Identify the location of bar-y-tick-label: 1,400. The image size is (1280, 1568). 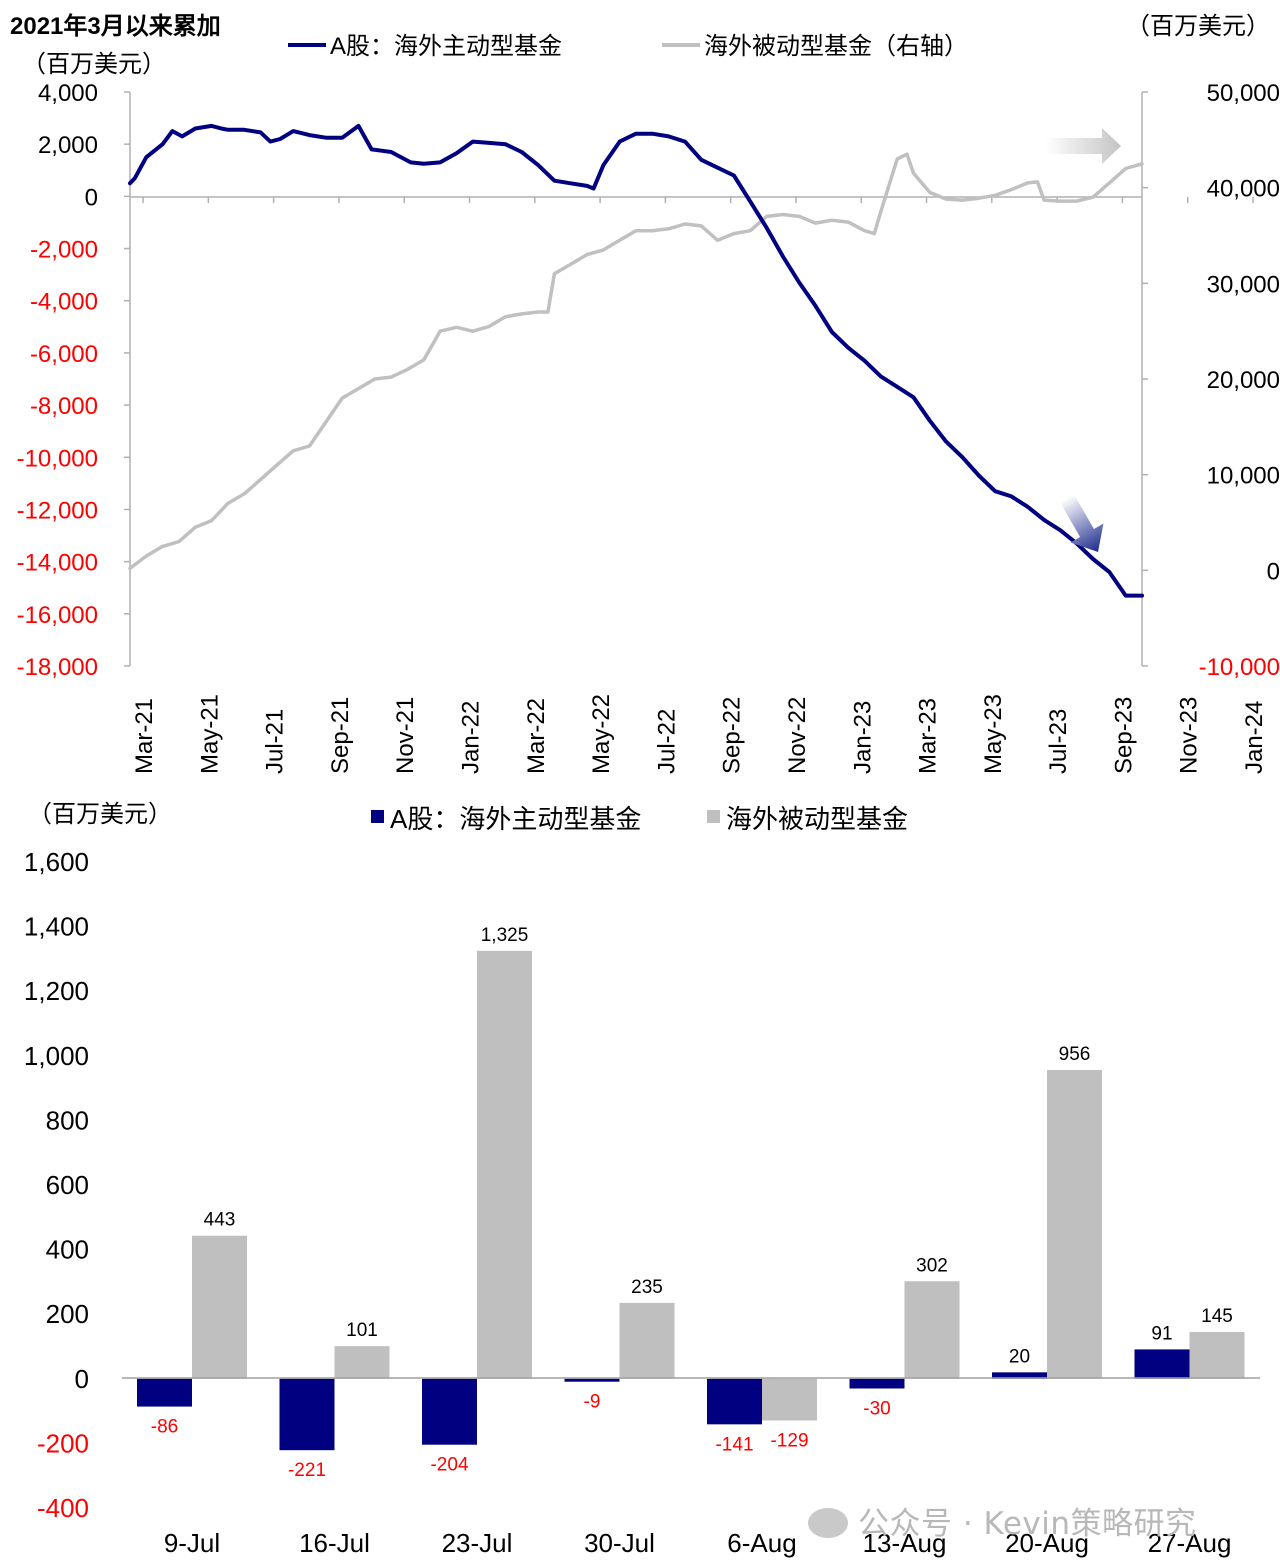
(56, 927).